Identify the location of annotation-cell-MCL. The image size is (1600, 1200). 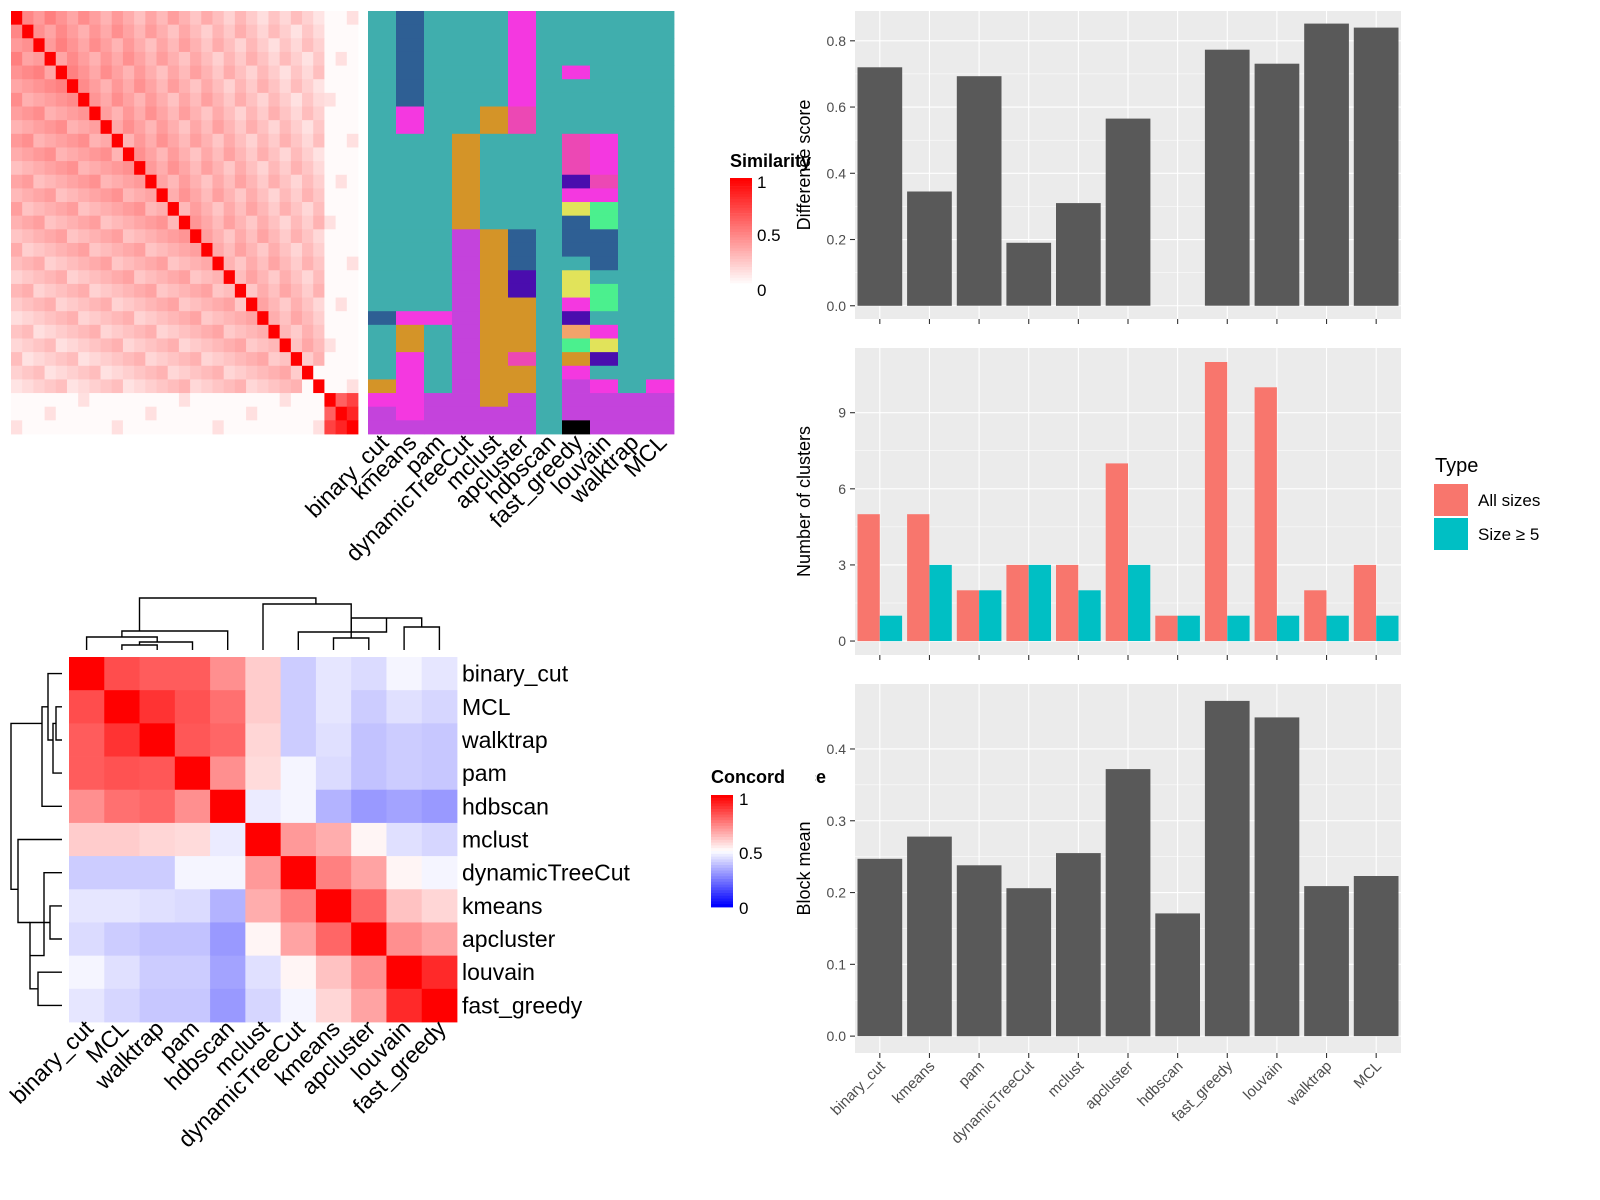
(660, 250).